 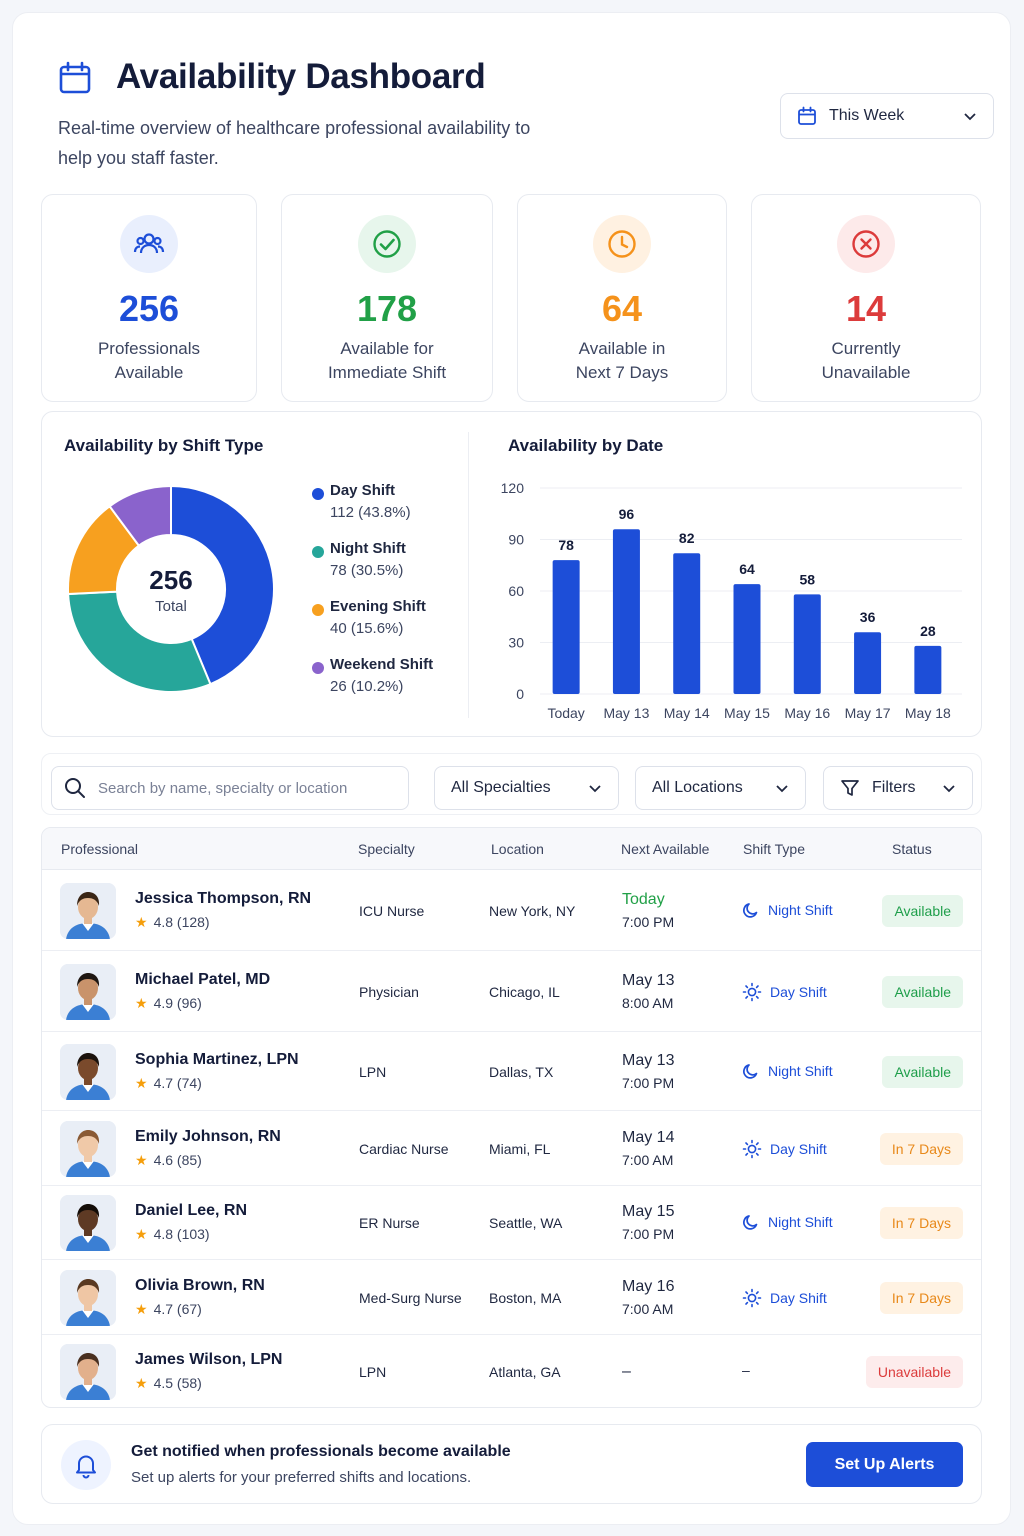 I want to click on bar-chart-title: Availability by Date, so click(x=586, y=445).